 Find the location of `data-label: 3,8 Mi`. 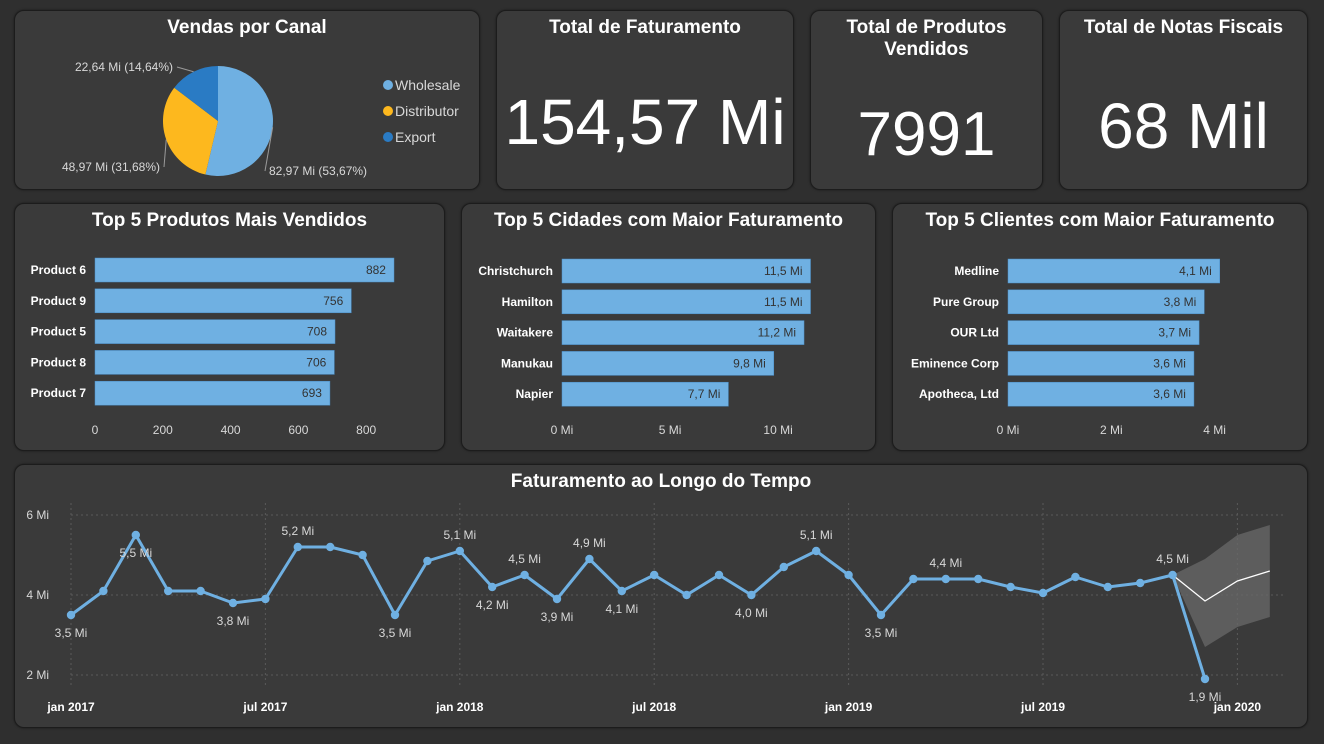

data-label: 3,8 Mi is located at coordinates (233, 621).